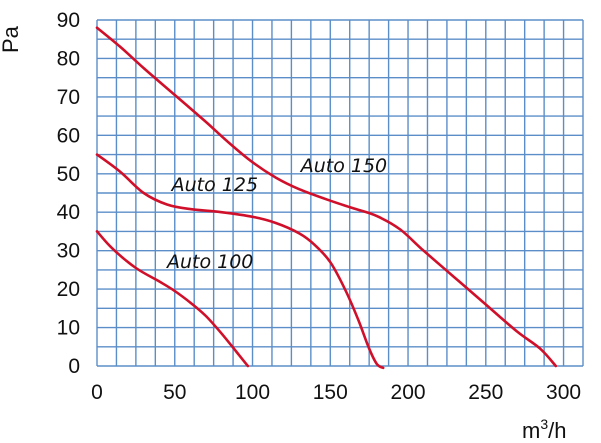 This screenshot has height=443, width=601. What do you see at coordinates (97, 392) in the screenshot?
I see `x-tick-label: 0` at bounding box center [97, 392].